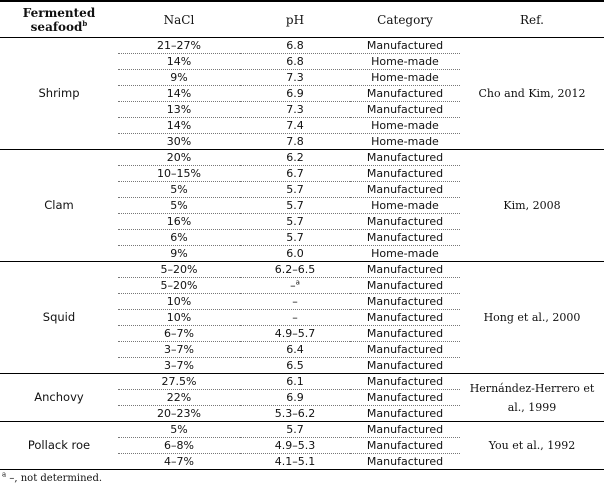 This screenshot has height=489, width=604. Describe the element at coordinates (179, 413) in the screenshot. I see `table-cell: 20–23%` at that location.